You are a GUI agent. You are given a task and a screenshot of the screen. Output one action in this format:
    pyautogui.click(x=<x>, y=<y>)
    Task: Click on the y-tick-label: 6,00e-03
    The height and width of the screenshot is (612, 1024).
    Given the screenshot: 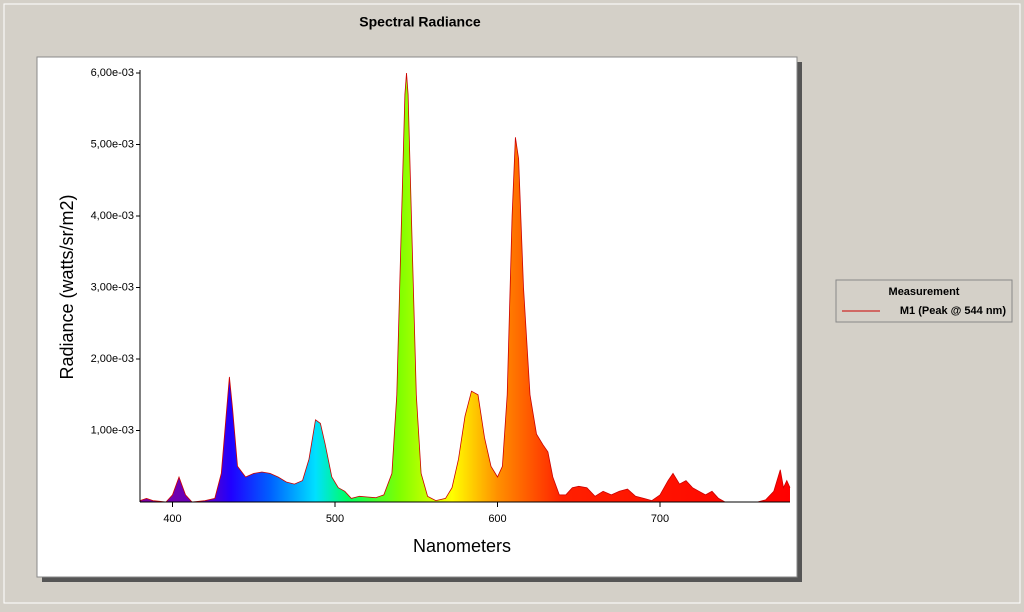 What is the action you would take?
    pyautogui.click(x=112, y=73)
    